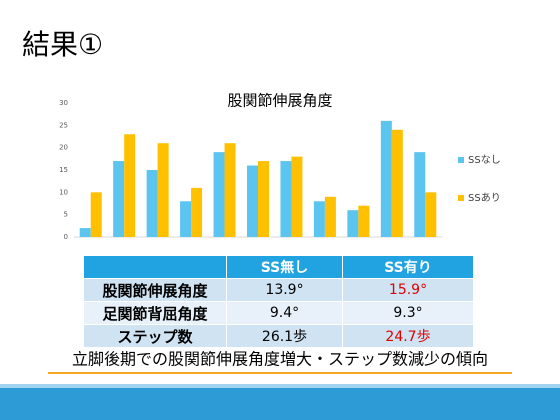 The image size is (560, 420). What do you see at coordinates (63, 148) in the screenshot?
I see `y-tick-label: 20` at bounding box center [63, 148].